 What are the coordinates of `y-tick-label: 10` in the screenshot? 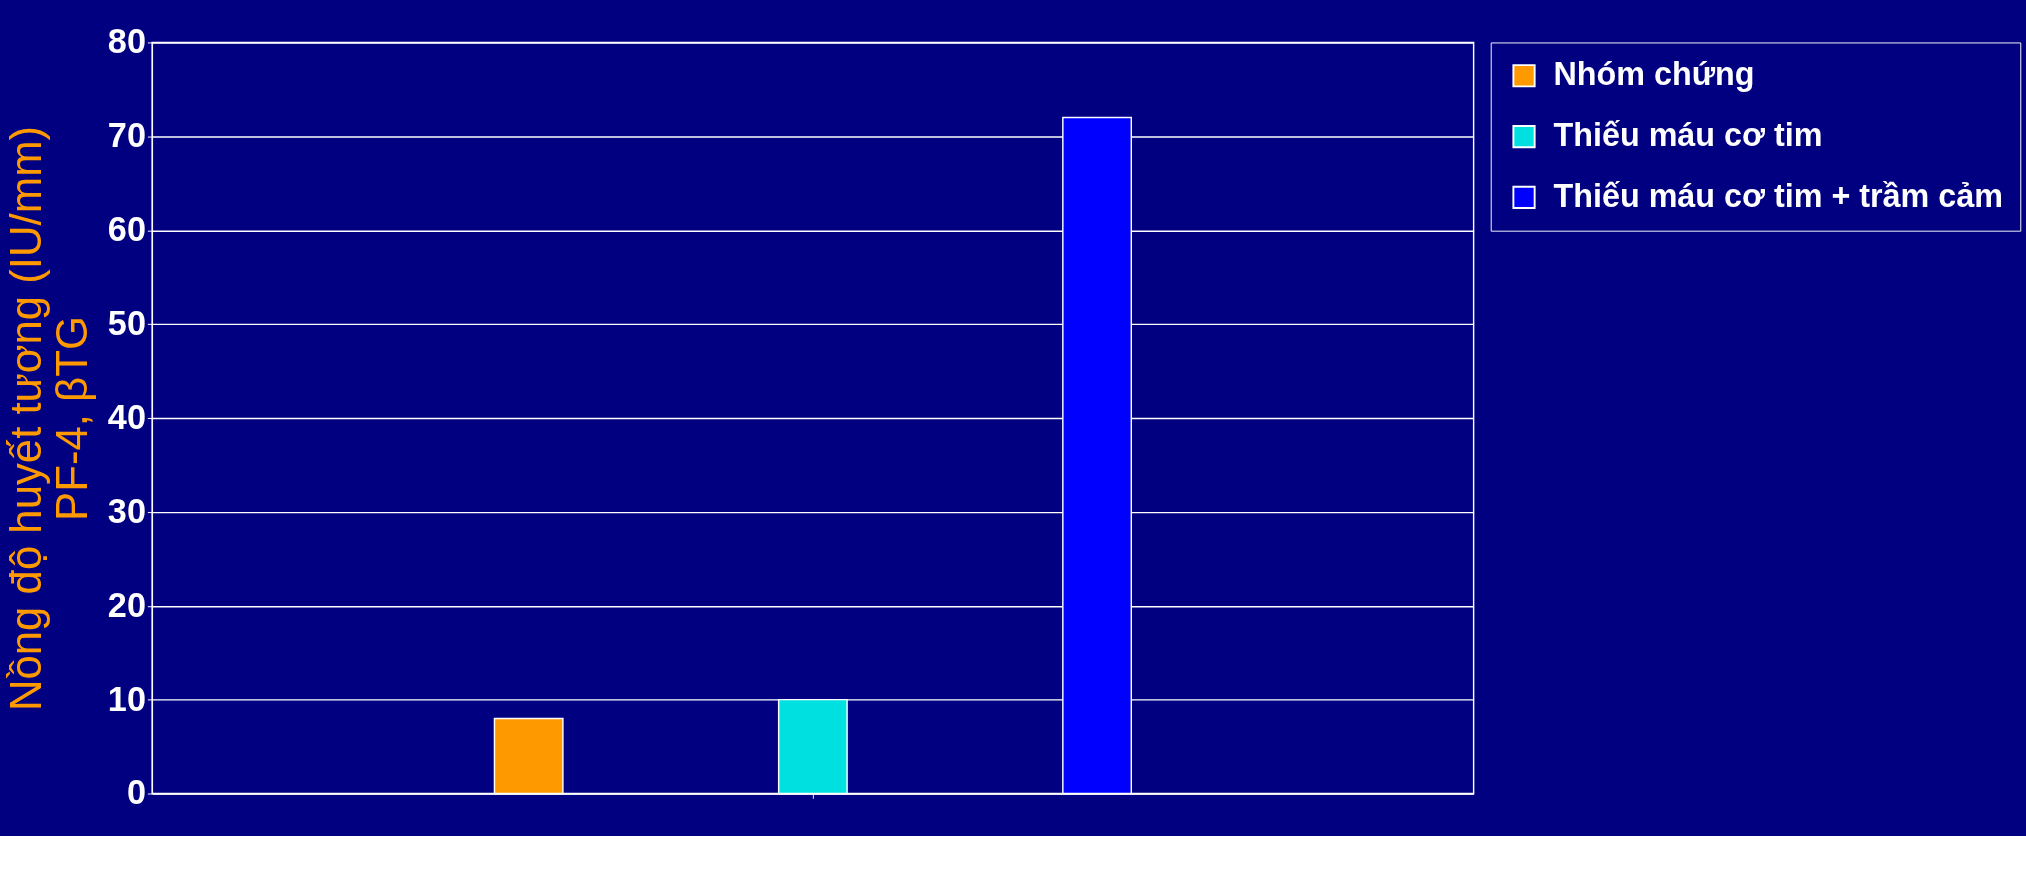 It's located at (126, 698).